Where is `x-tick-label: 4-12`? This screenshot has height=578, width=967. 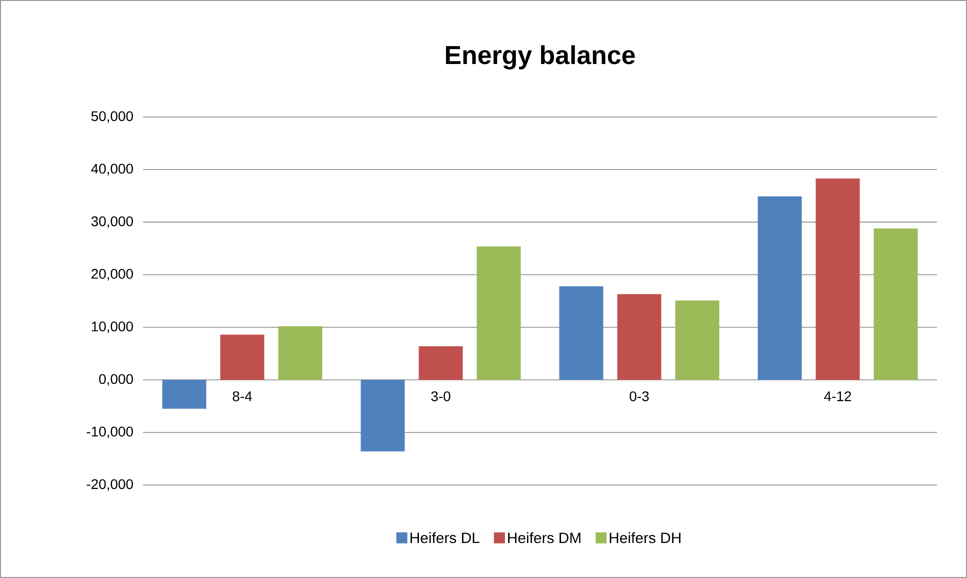 x-tick-label: 4-12 is located at coordinates (838, 396).